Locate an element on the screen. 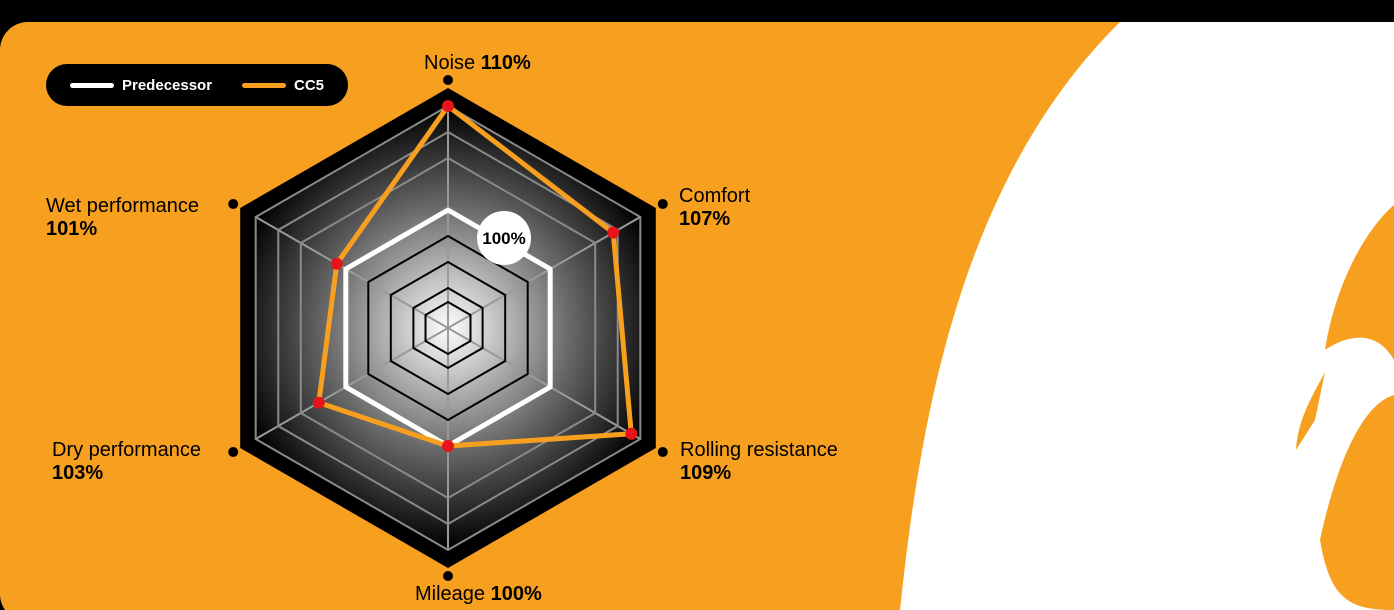 The width and height of the screenshot is (1394, 610). axis-label-rolling-resistance: Rolling resistance 109% is located at coordinates (759, 461).